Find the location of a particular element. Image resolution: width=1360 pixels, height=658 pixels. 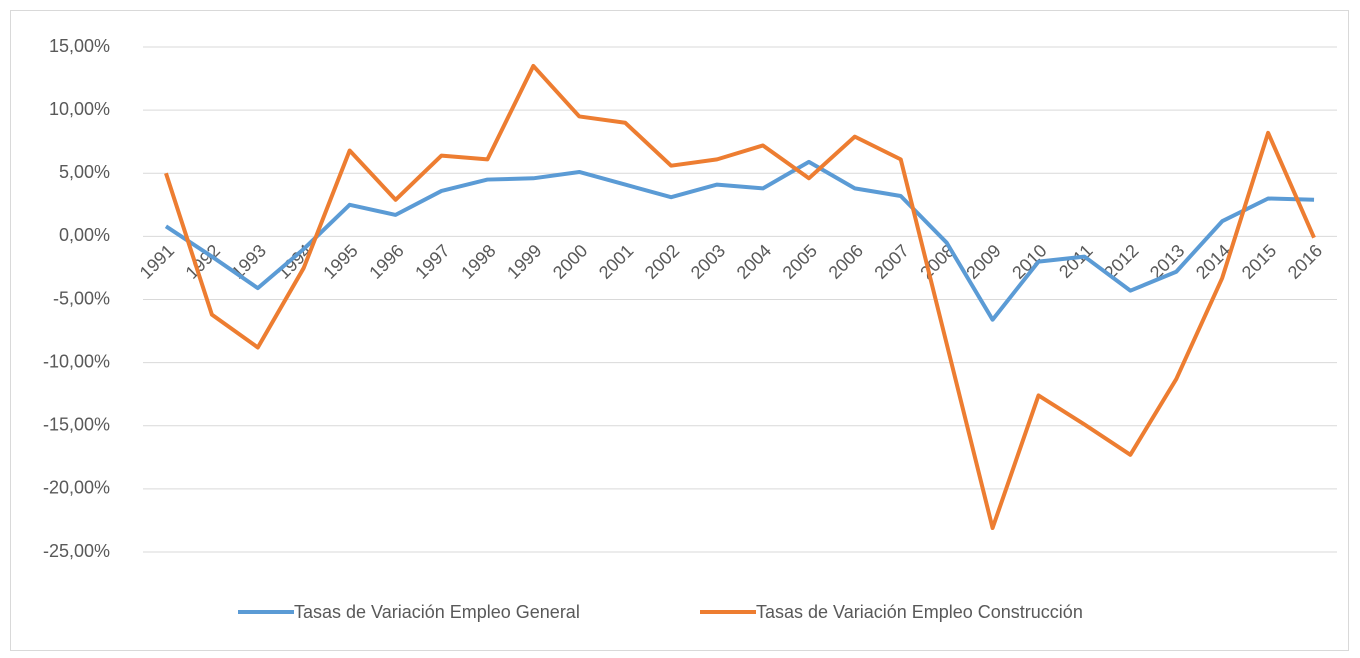

y-tick-label: -15,00% is located at coordinates (76, 425).